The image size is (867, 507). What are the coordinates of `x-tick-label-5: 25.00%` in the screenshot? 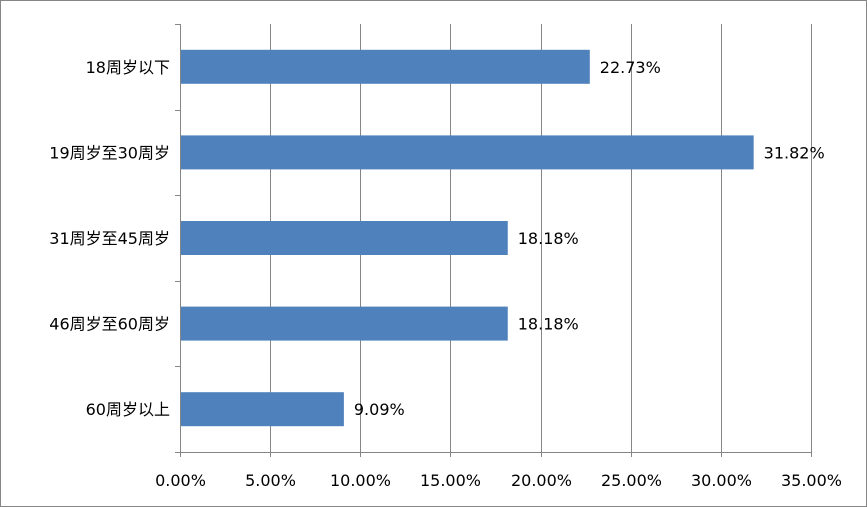 It's located at (631, 480).